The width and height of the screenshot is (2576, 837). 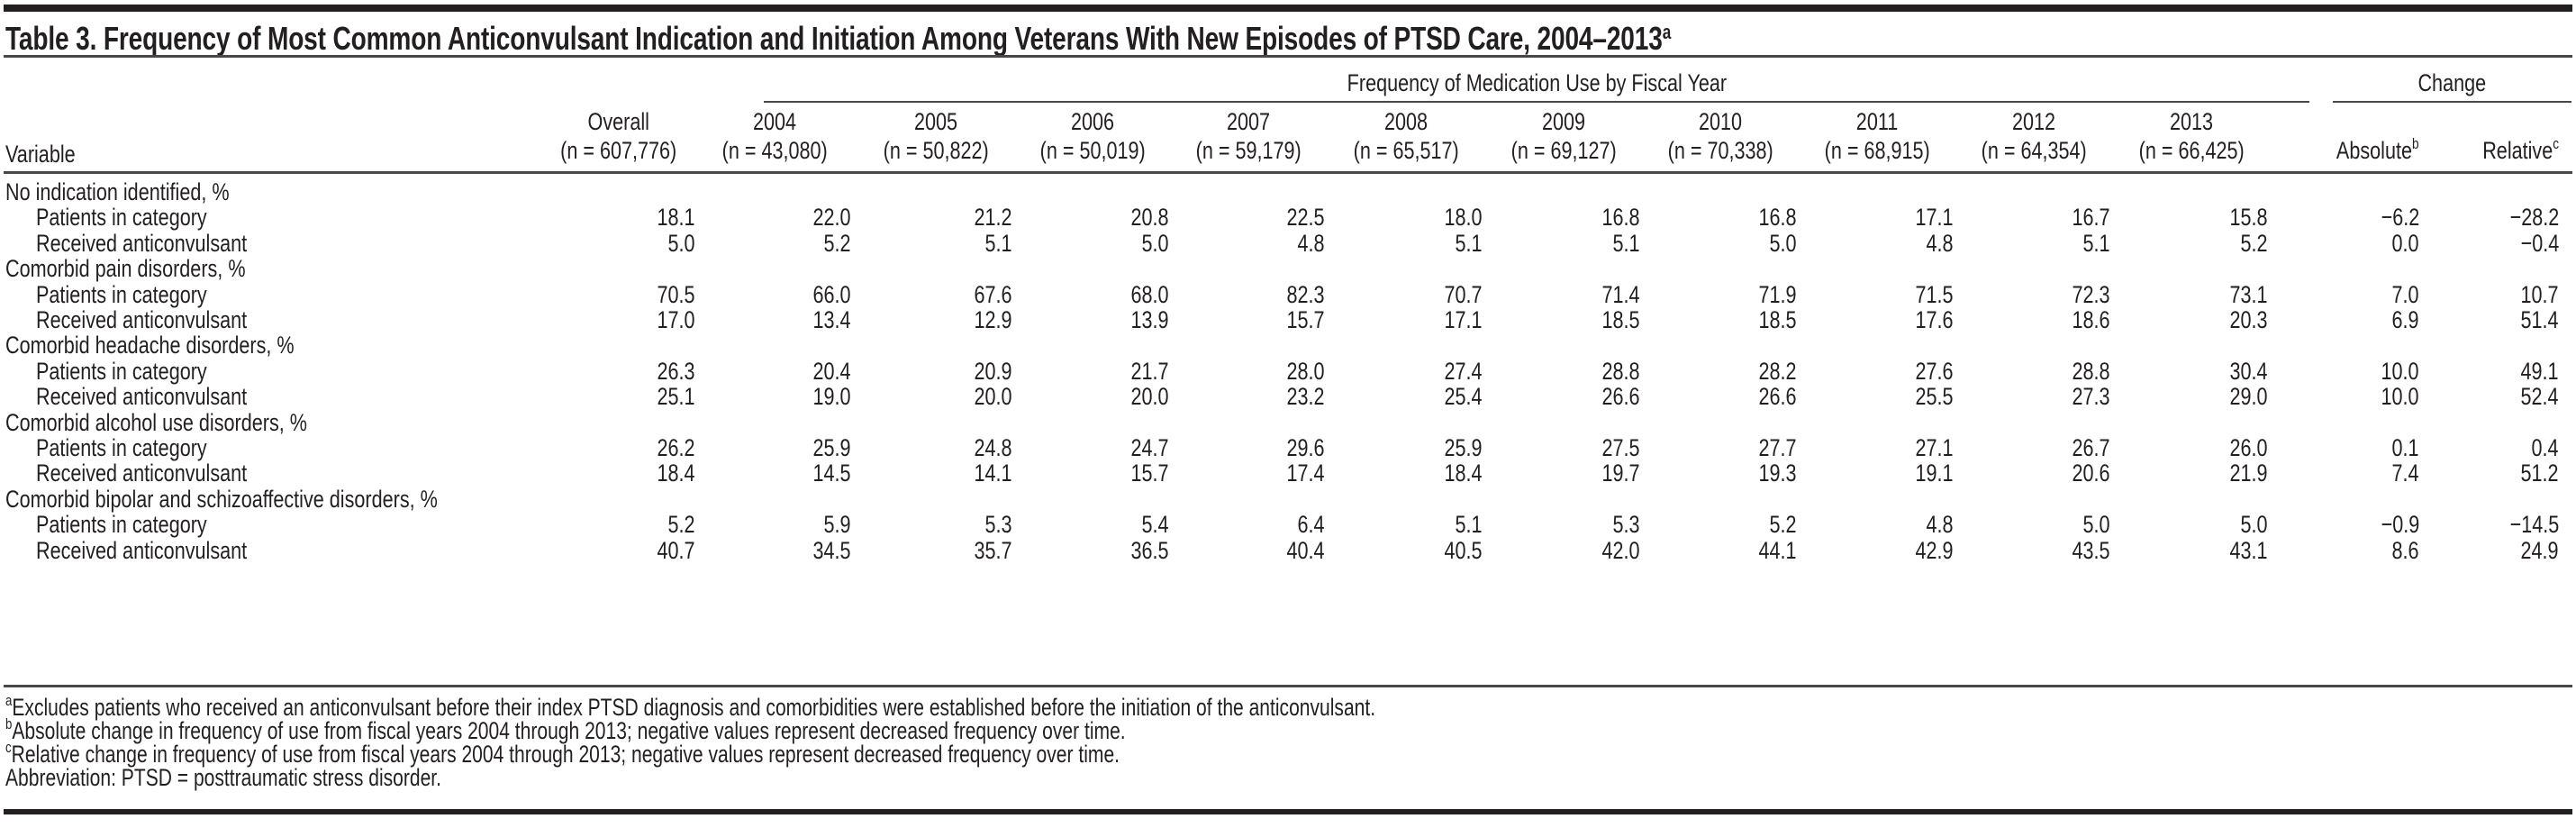 I want to click on table-cell: 10.7, so click(x=2482, y=294).